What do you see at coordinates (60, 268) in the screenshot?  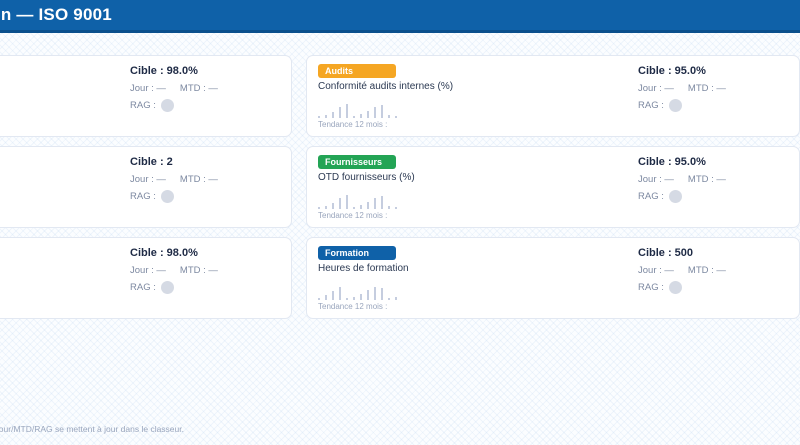 I see `kpi-label: Efficacité processus (%)` at bounding box center [60, 268].